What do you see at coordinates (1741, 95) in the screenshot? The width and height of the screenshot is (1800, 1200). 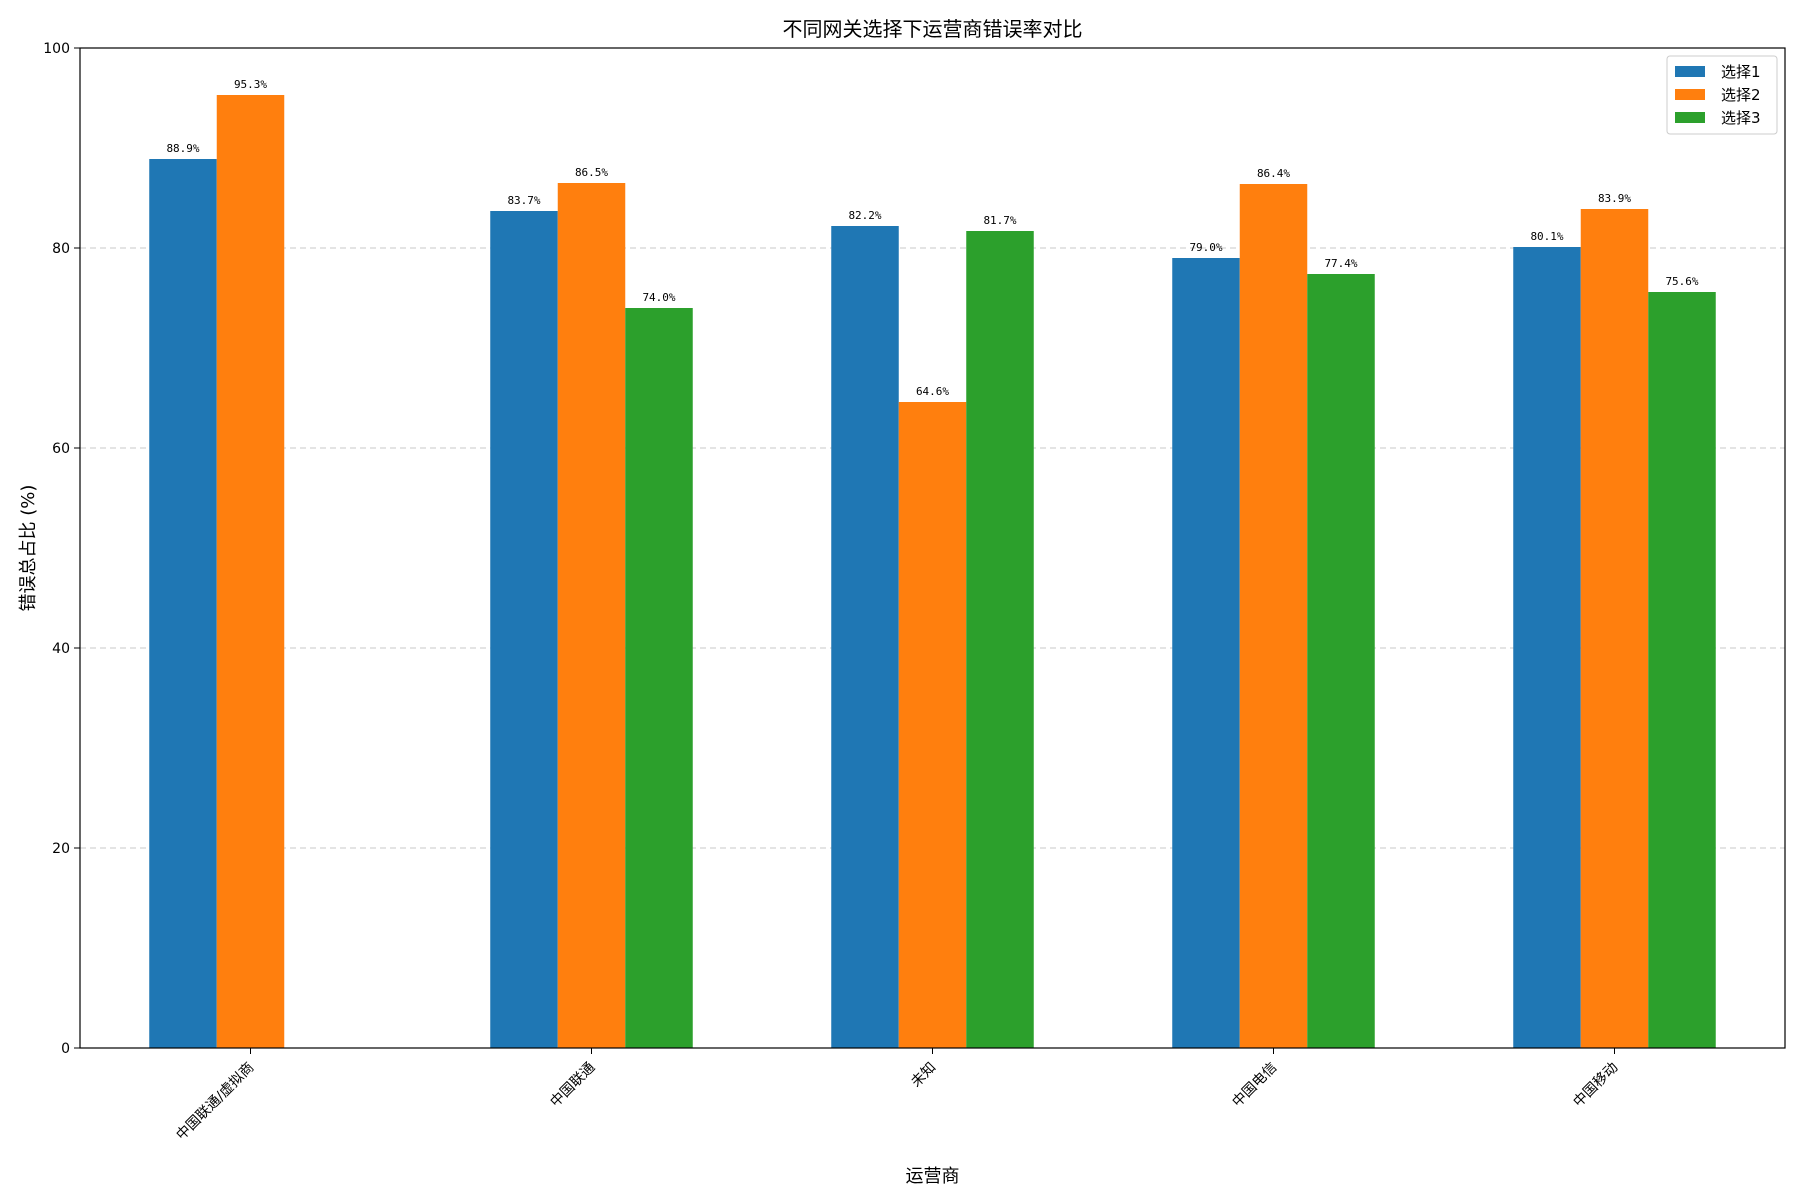 I see `legend-label: 选择2` at bounding box center [1741, 95].